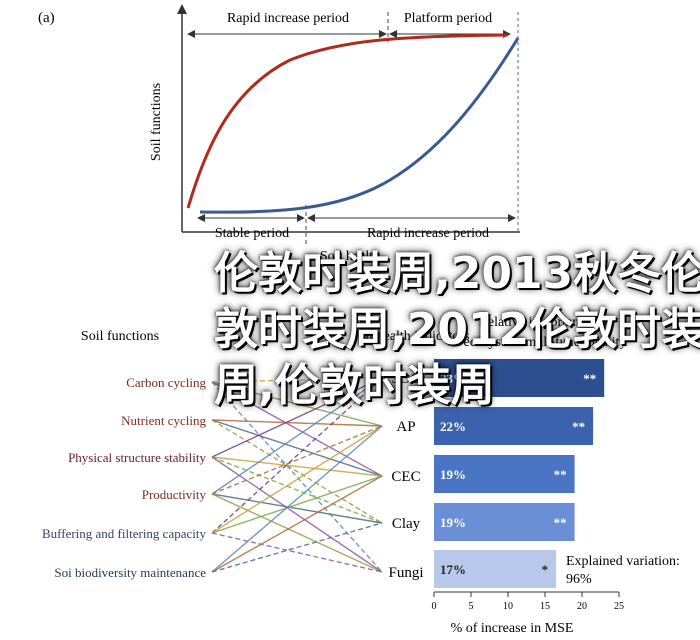  I want to click on indicator-label: Fungi, so click(405, 573).